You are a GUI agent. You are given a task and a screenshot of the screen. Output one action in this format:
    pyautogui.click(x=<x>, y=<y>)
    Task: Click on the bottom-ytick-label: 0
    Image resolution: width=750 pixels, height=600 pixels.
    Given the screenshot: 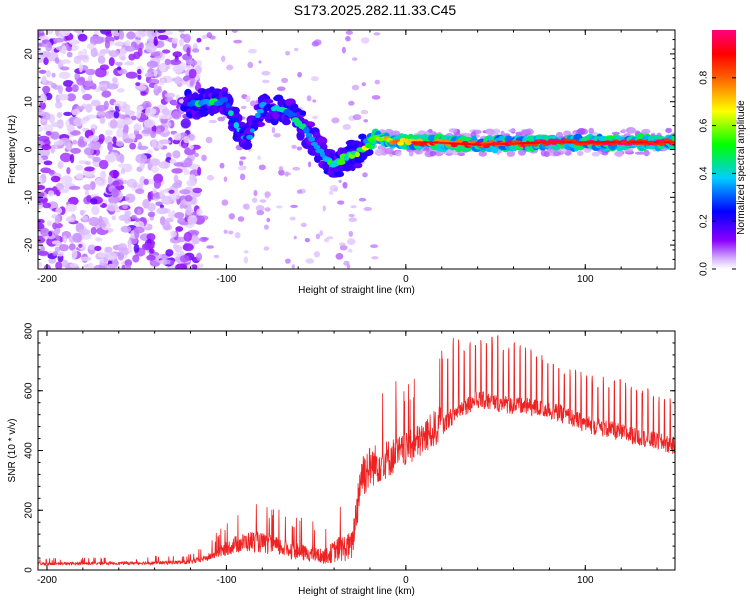 What is the action you would take?
    pyautogui.click(x=29, y=570)
    